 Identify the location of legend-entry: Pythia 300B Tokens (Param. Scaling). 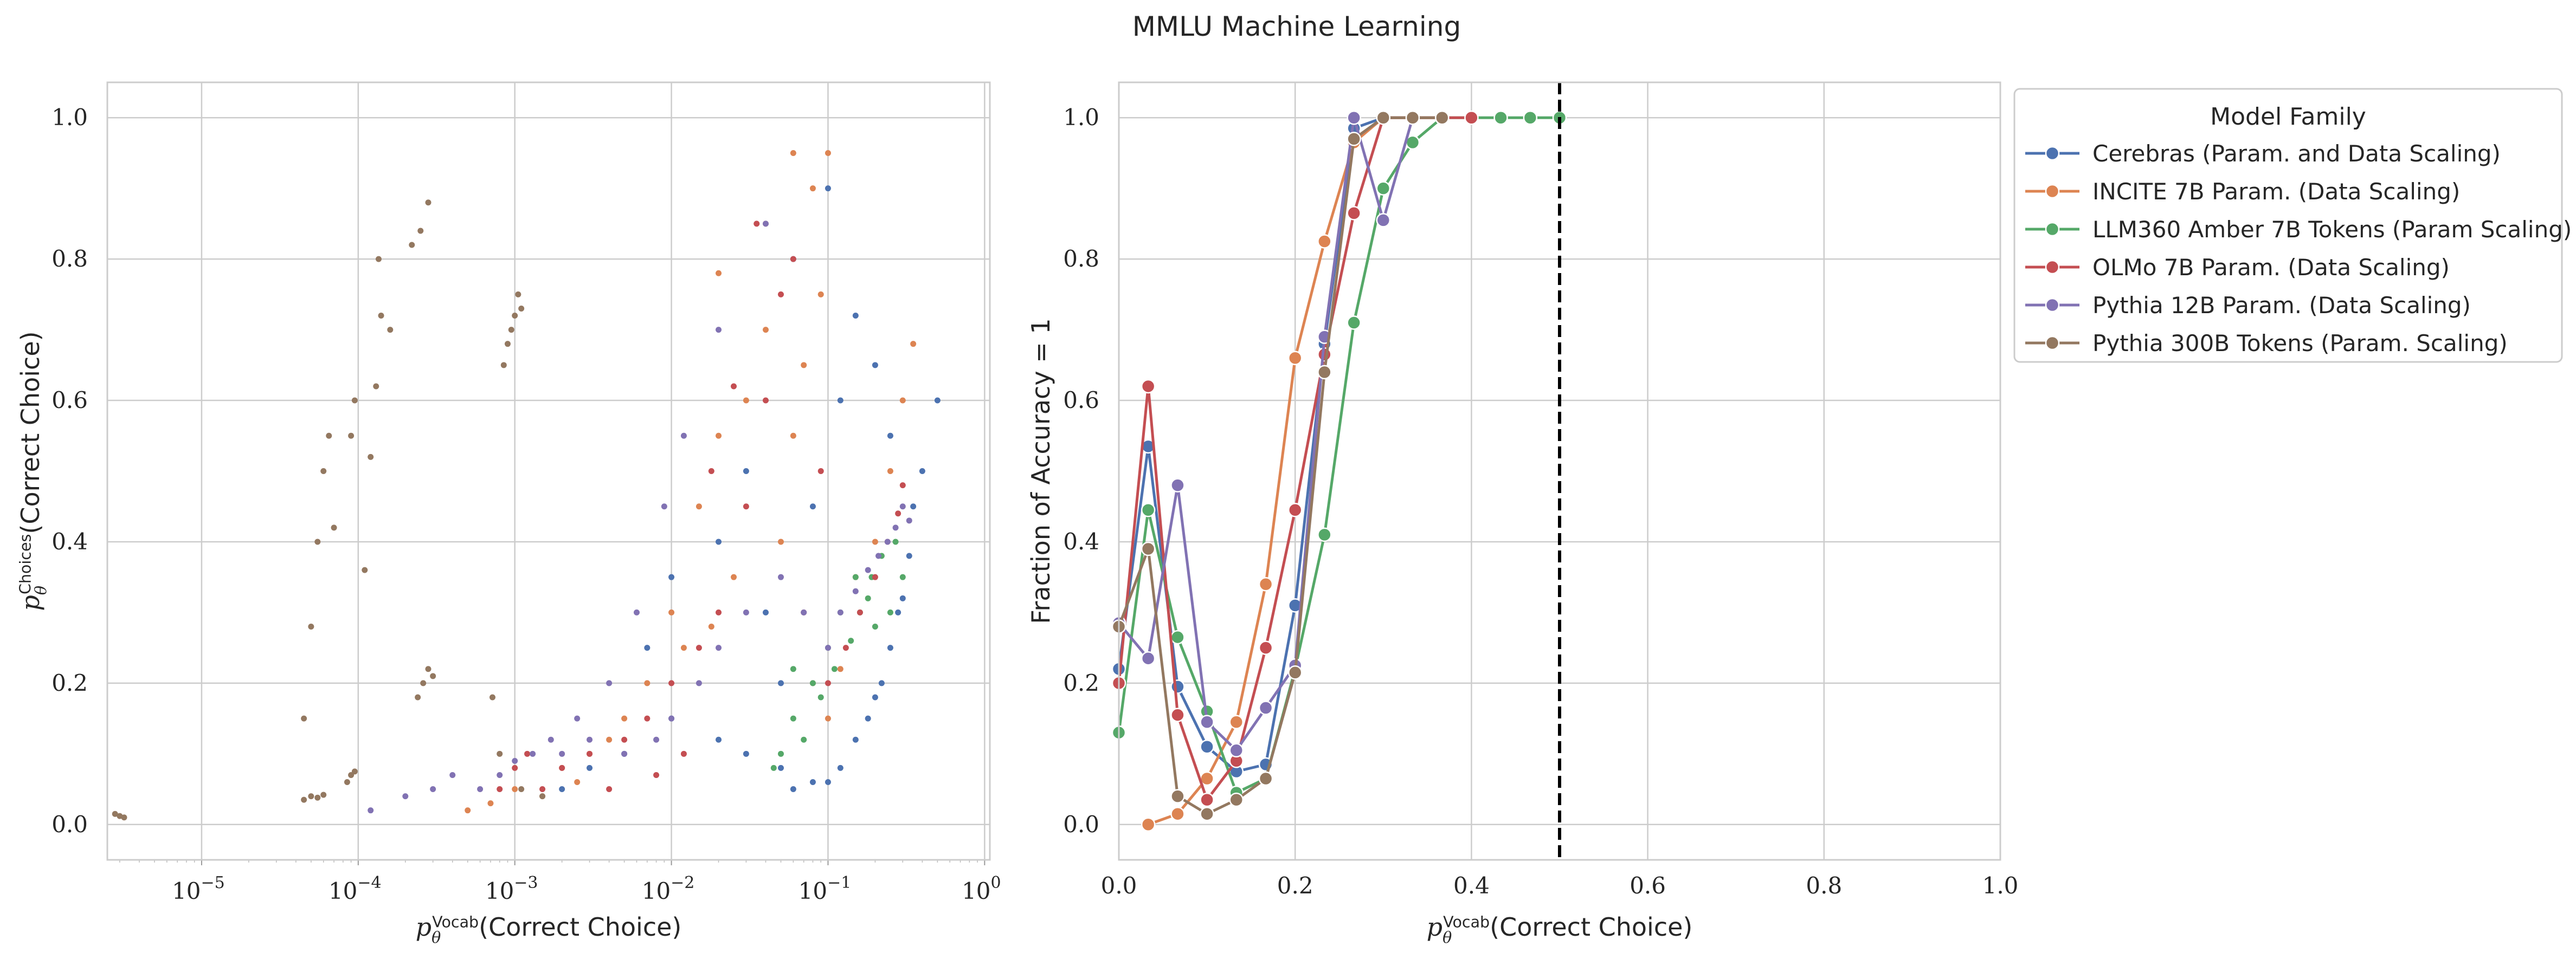
(2266, 343).